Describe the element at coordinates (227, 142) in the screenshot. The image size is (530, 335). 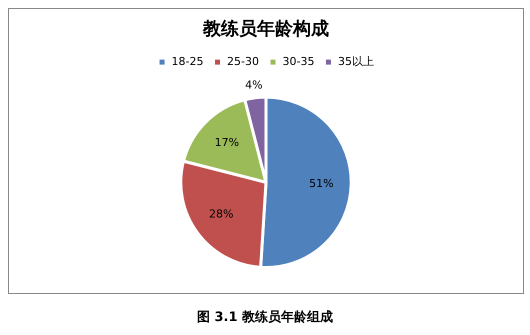
I see `data-label: 17%` at that location.